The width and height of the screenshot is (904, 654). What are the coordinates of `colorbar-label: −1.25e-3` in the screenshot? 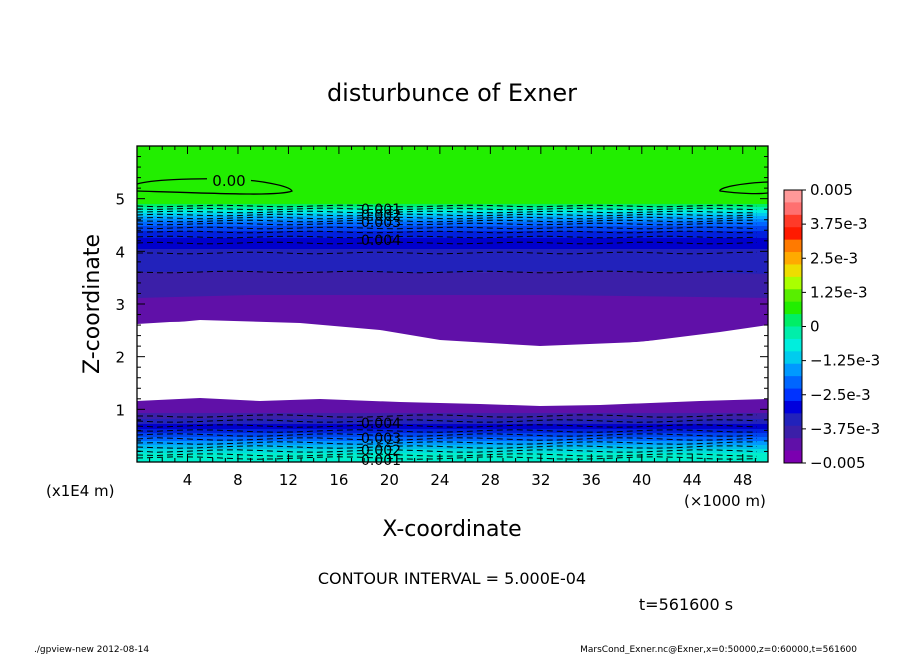 It's located at (845, 361).